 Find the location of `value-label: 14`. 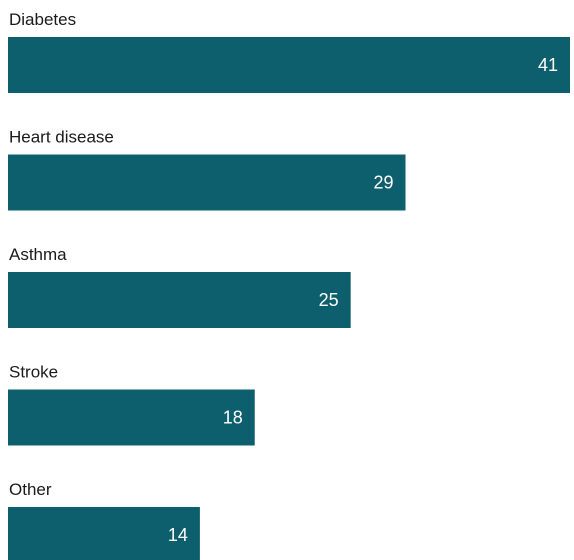

value-label: 14 is located at coordinates (178, 535).